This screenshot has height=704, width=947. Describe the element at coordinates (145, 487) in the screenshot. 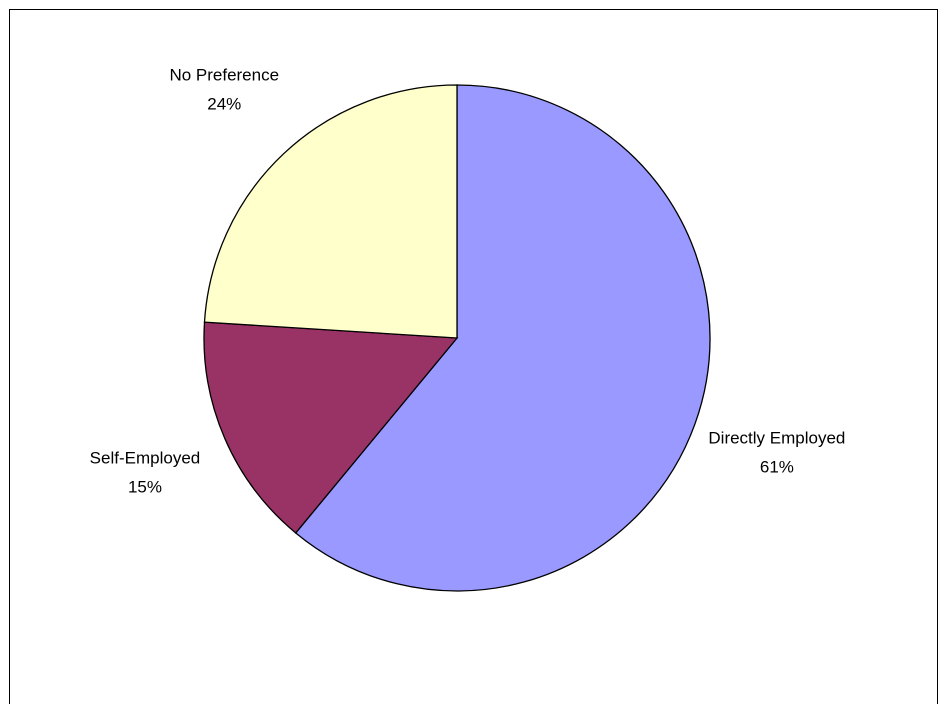

I see `slice-value-label: 15%` at that location.